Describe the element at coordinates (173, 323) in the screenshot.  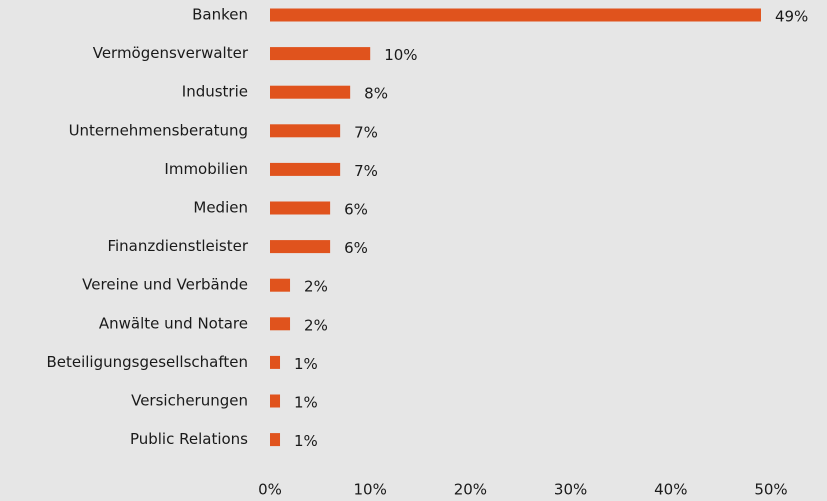
I see `category-label: Anwälte und Notare` at that location.